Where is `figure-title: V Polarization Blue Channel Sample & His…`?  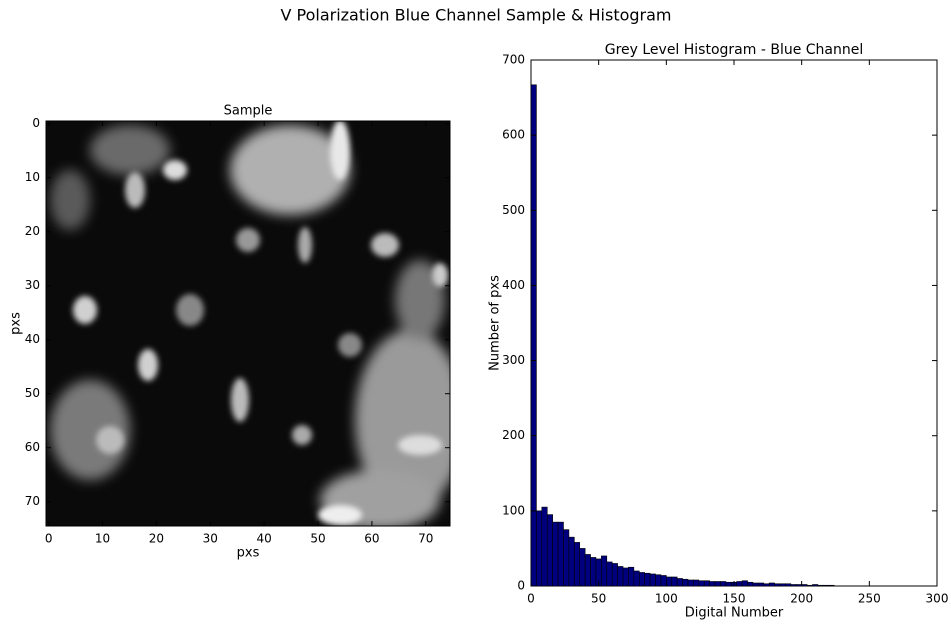 figure-title: V Polarization Blue Channel Sample & His… is located at coordinates (475, 15).